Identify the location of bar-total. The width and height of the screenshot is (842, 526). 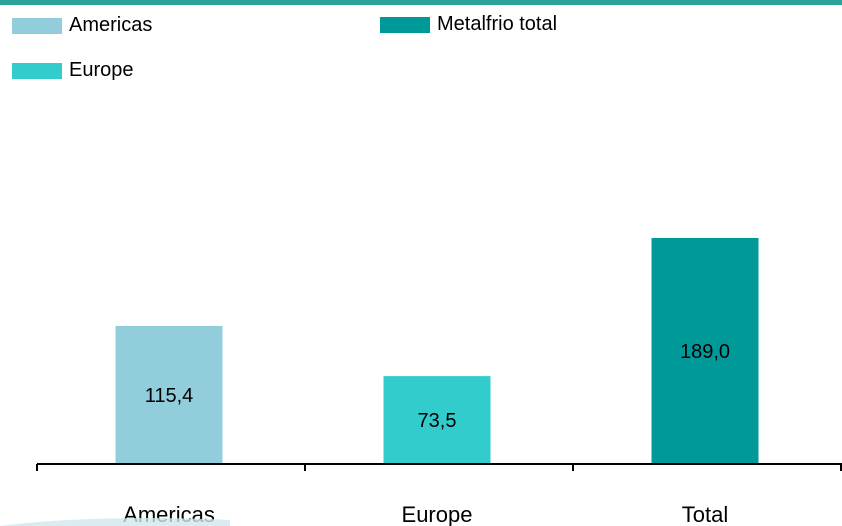
(705, 351).